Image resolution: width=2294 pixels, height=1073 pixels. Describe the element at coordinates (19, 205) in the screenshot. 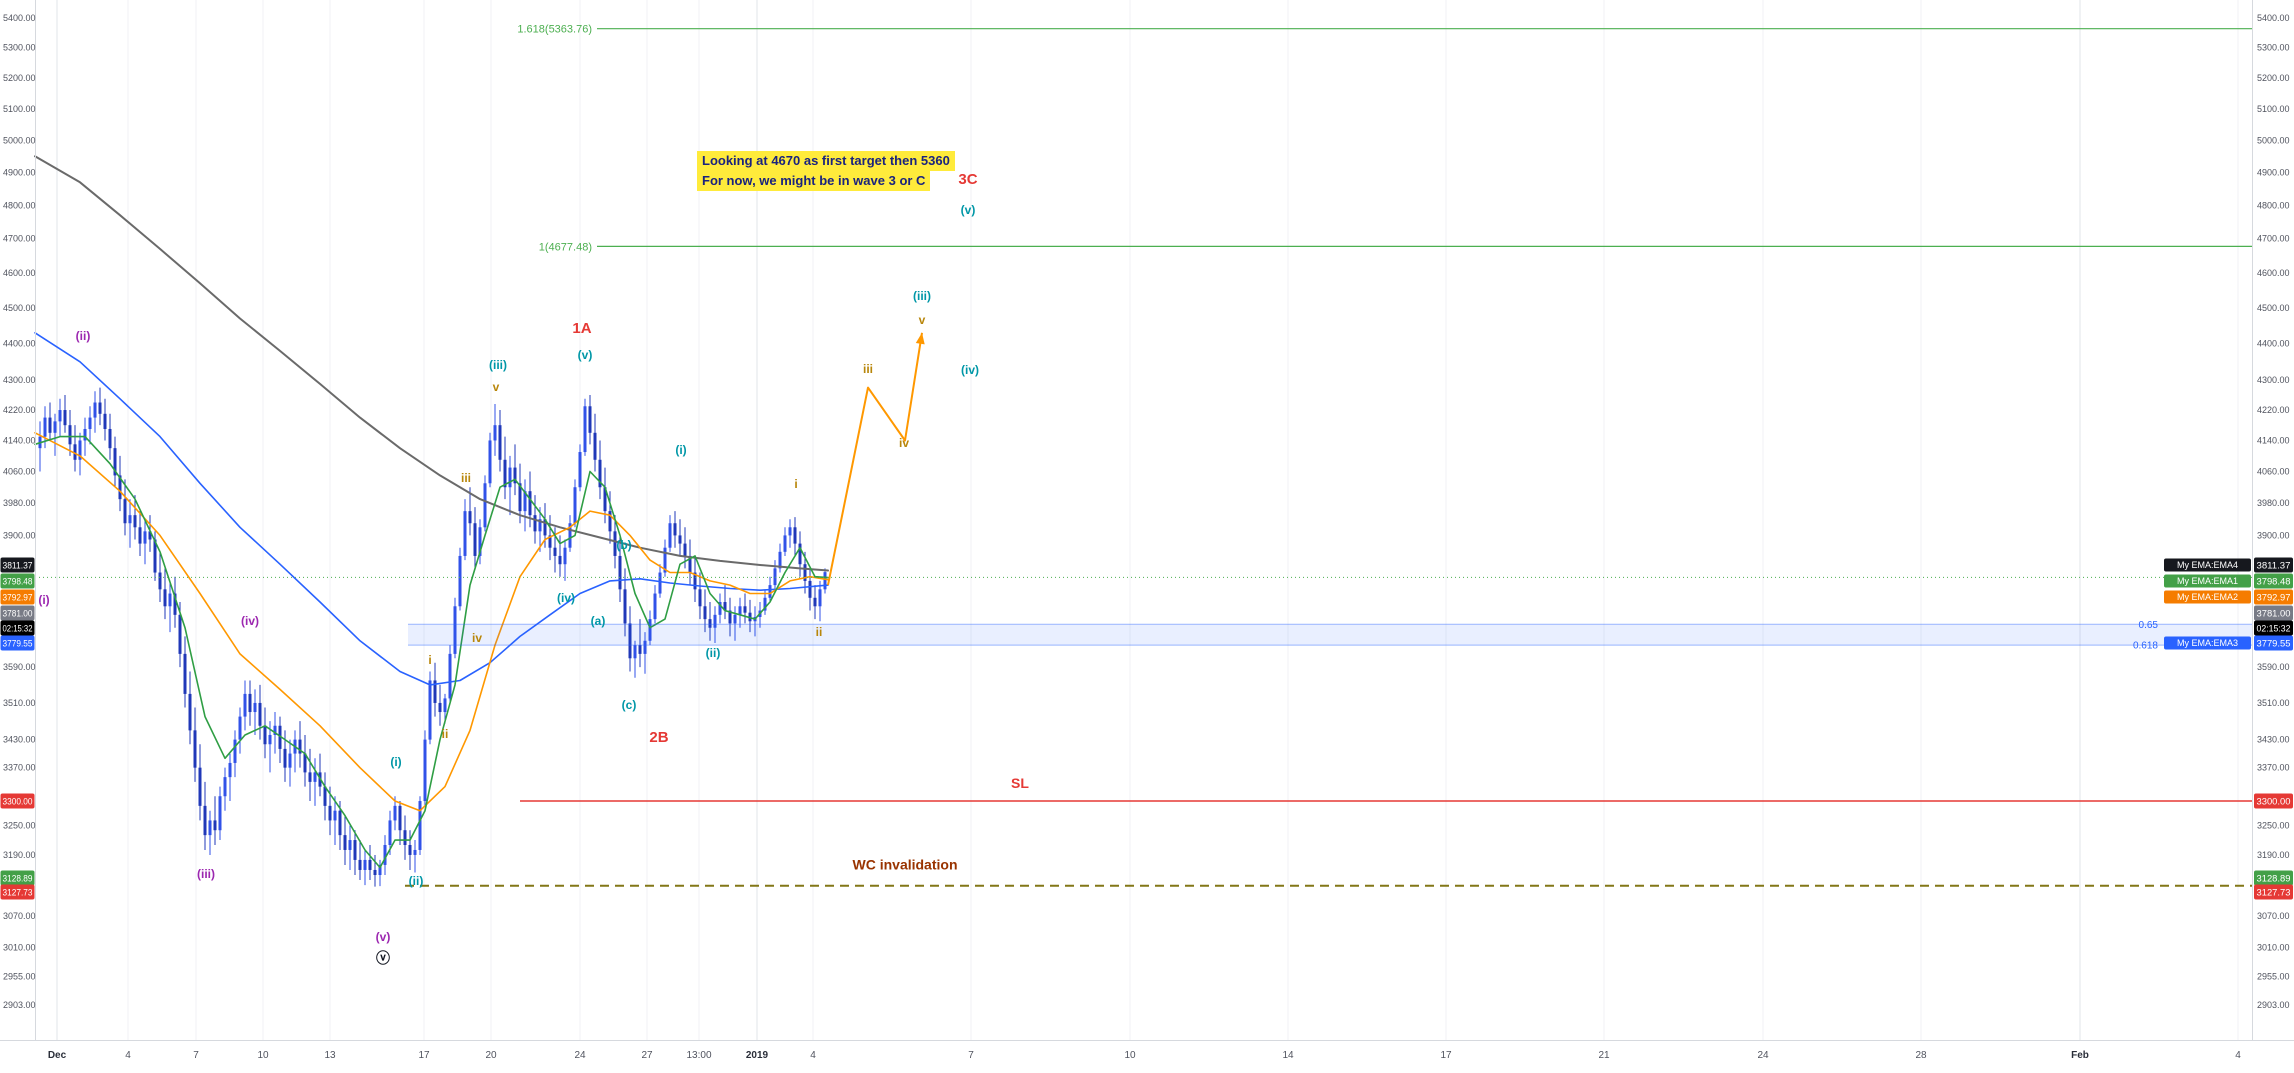

I see `price-tick-left: 4800.00` at that location.